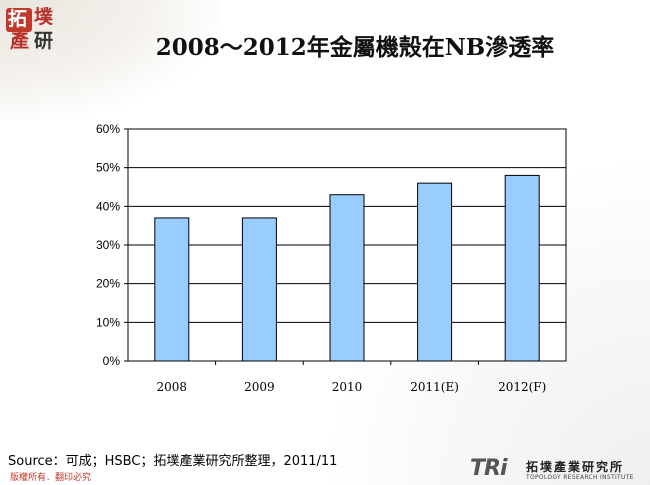 The height and width of the screenshot is (485, 650). What do you see at coordinates (522, 387) in the screenshot?
I see `x-tick-label: 2012(F)` at bounding box center [522, 387].